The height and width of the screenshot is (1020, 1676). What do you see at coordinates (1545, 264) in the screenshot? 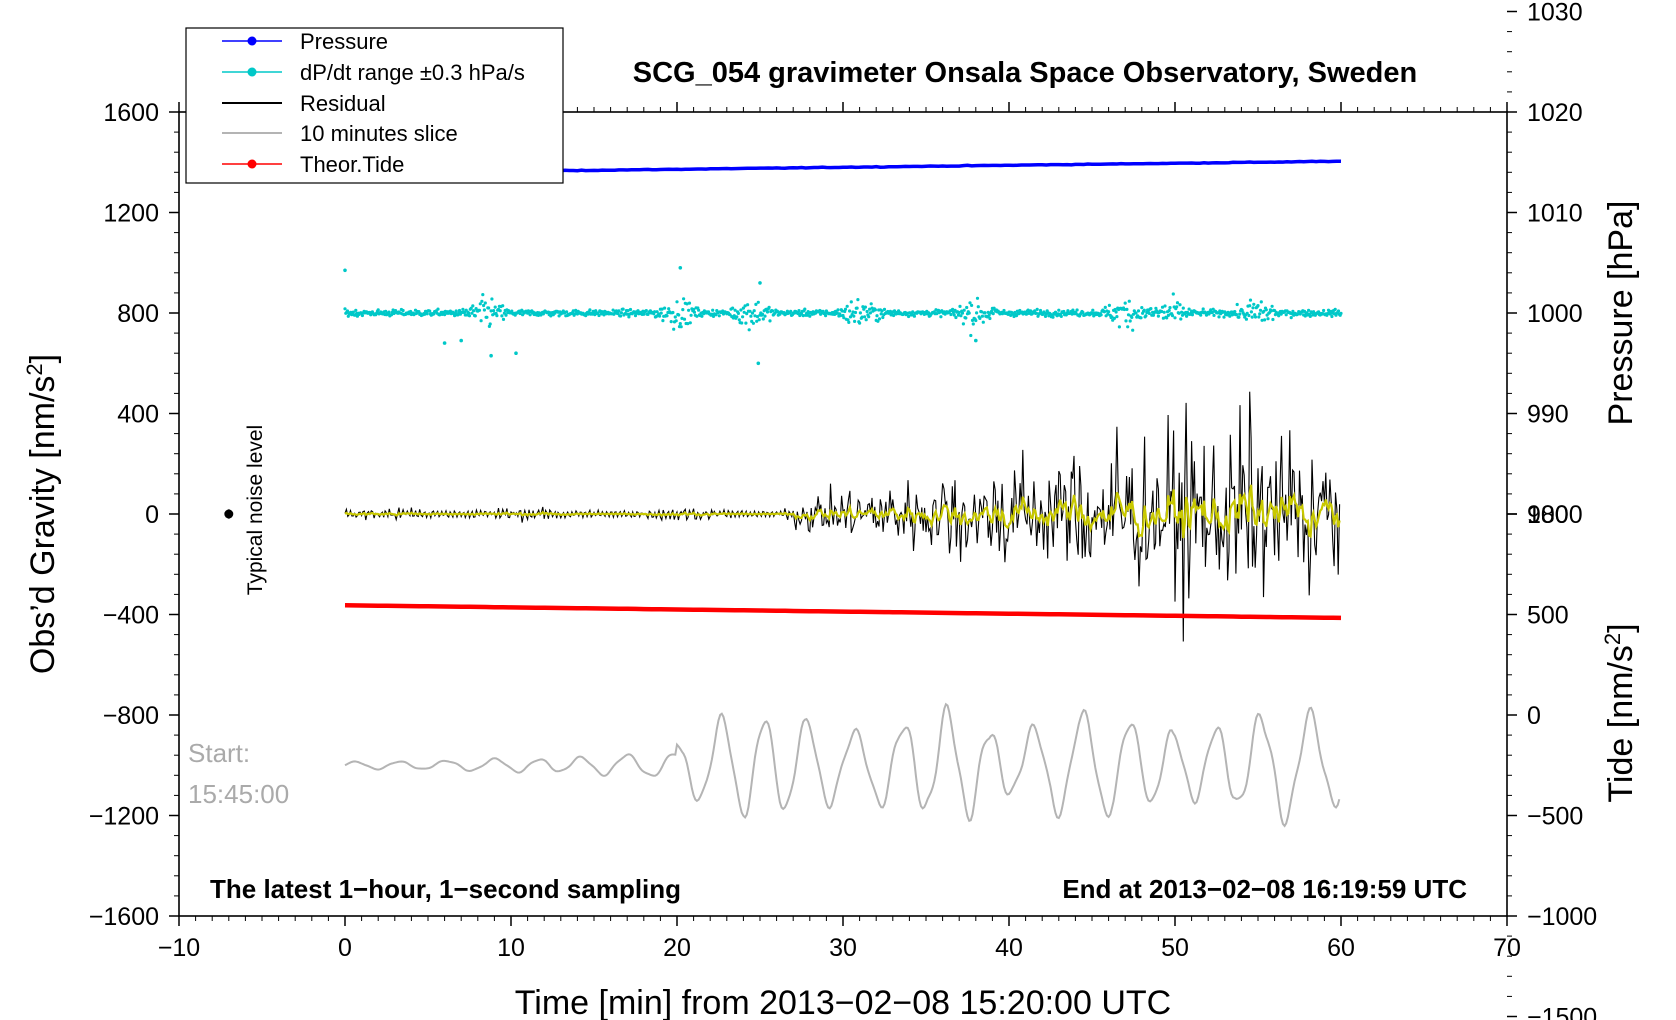
I see `pressure-axis-ticks: 980 990 1000 1010 1020 1030` at bounding box center [1545, 264].